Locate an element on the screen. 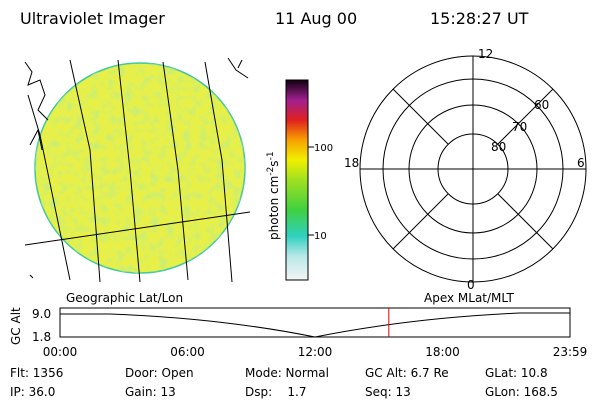 This screenshot has height=400, width=600. x-tick-label: 06:00 is located at coordinates (187, 352).